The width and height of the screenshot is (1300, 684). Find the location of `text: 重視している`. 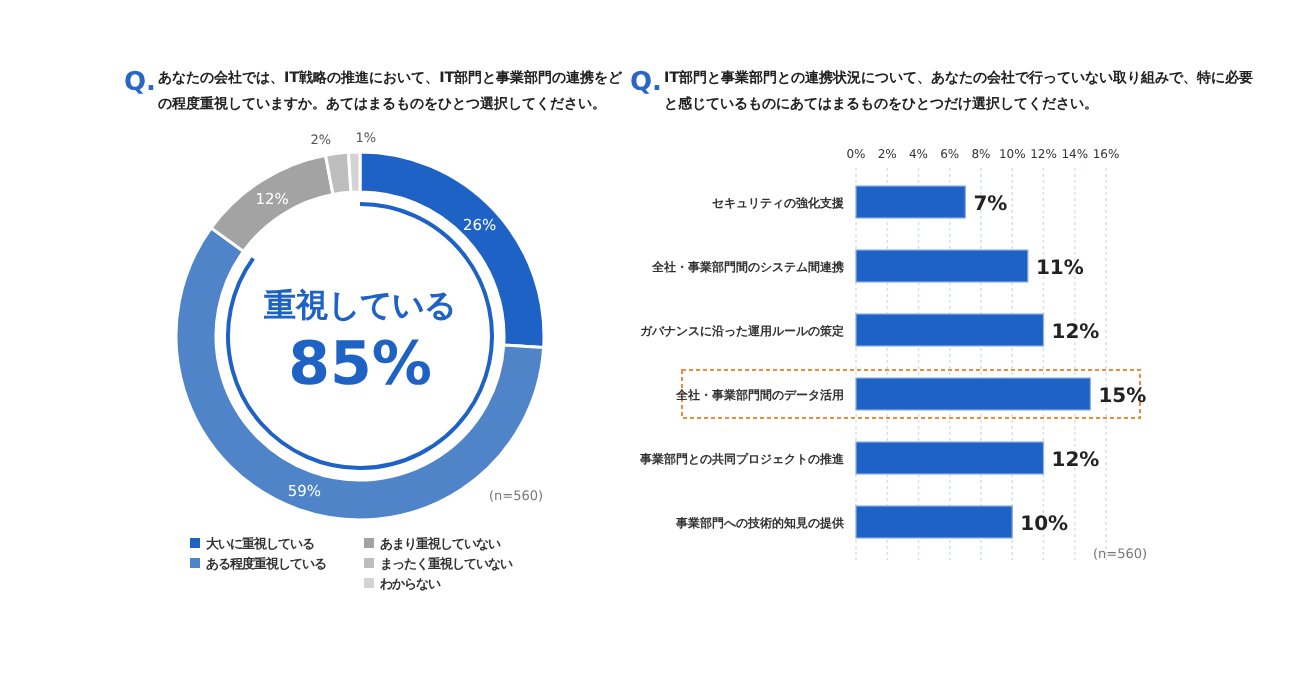

text: 重視している is located at coordinates (359, 305).